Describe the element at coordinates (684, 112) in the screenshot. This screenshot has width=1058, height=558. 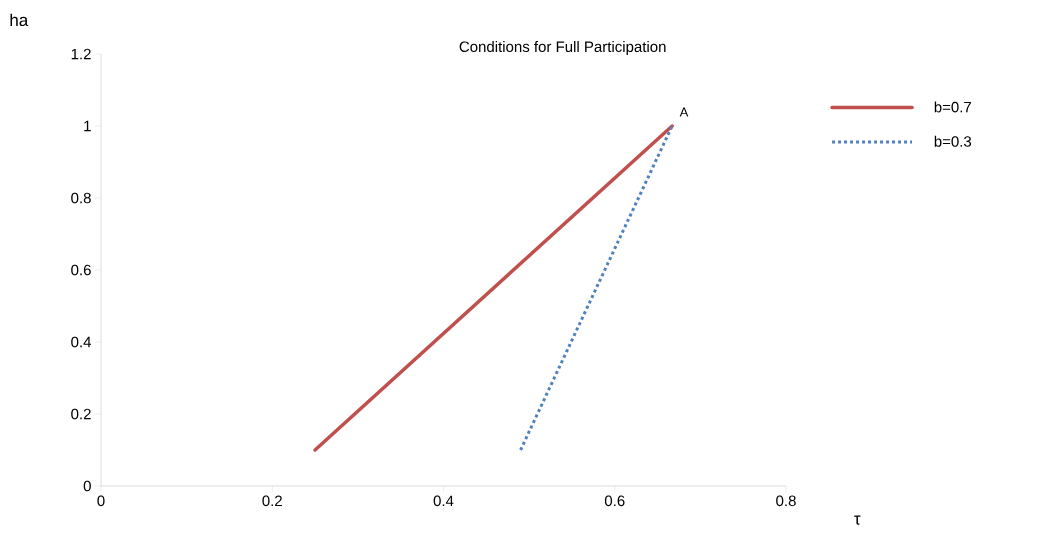
I see `annotation: A` at that location.